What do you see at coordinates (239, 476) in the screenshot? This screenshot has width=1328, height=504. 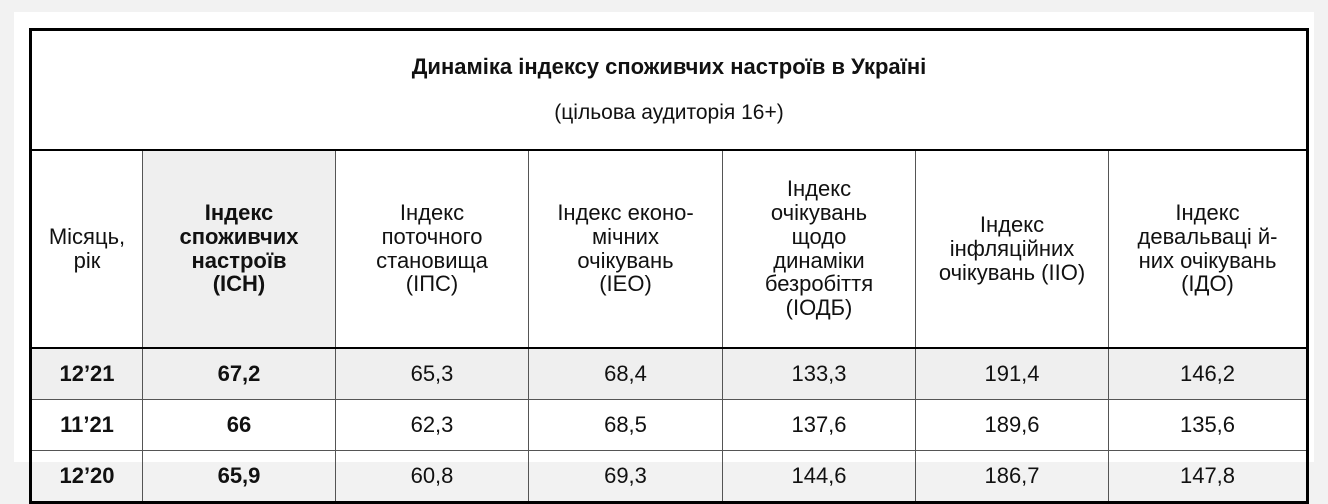 I see `value-cell: 65,9` at bounding box center [239, 476].